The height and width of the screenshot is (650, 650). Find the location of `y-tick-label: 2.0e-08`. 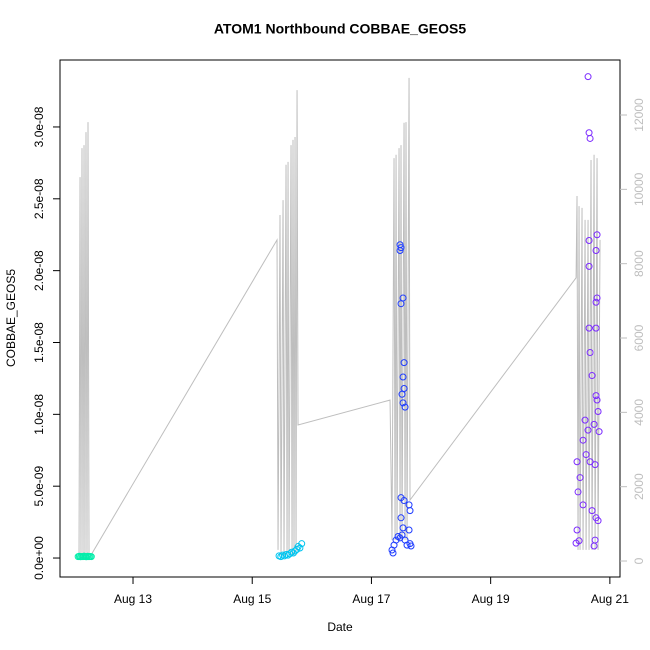

y-tick-label: 2.0e-08 is located at coordinates (39, 270).